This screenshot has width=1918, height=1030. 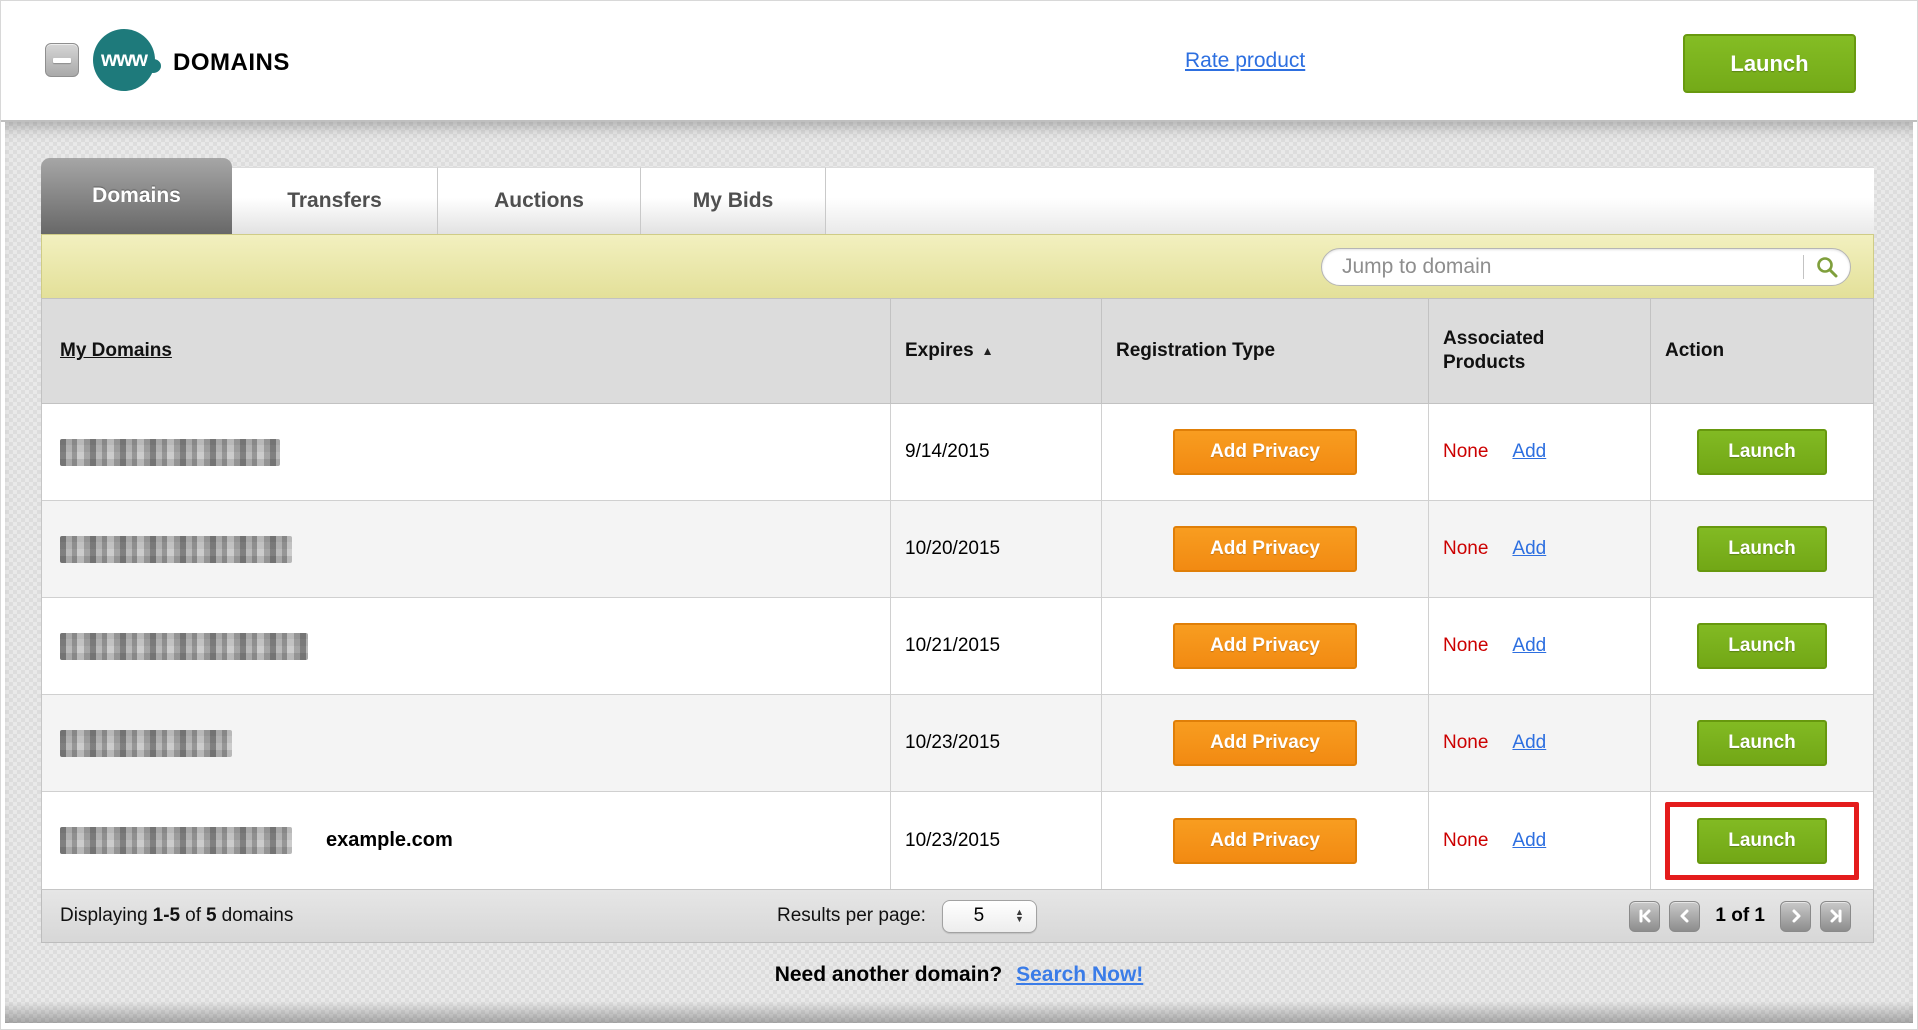 I want to click on page-indicator: 1 of 1, so click(x=1740, y=915).